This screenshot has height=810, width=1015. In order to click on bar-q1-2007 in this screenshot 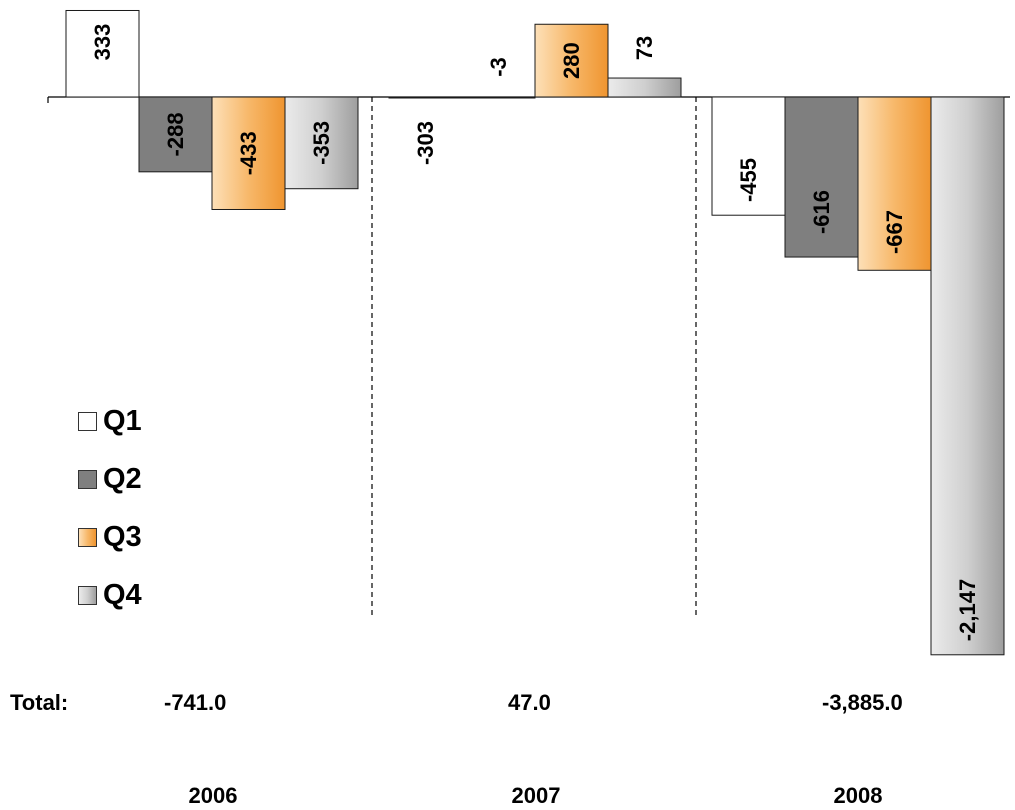, I will do `click(425, 97)`.